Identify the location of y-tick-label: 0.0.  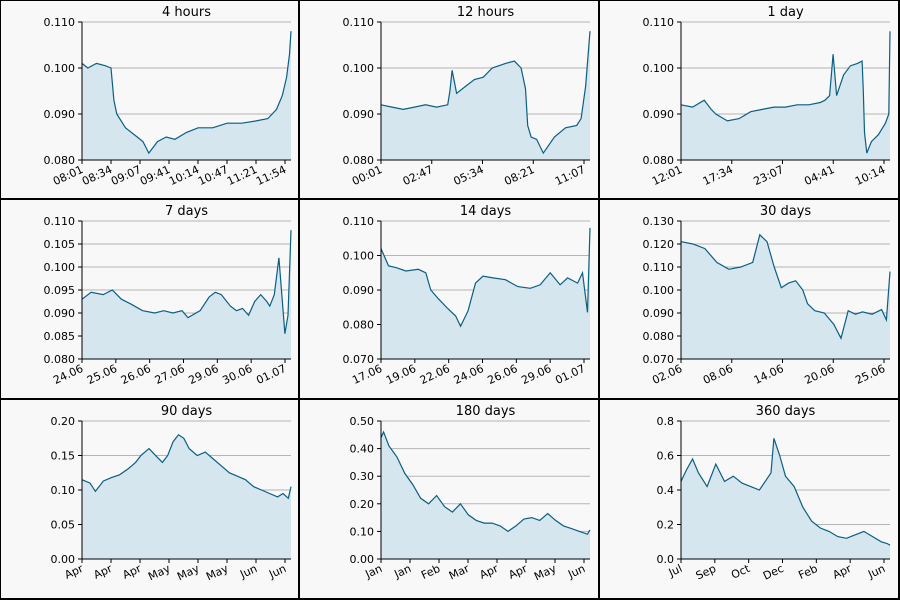
(666, 559).